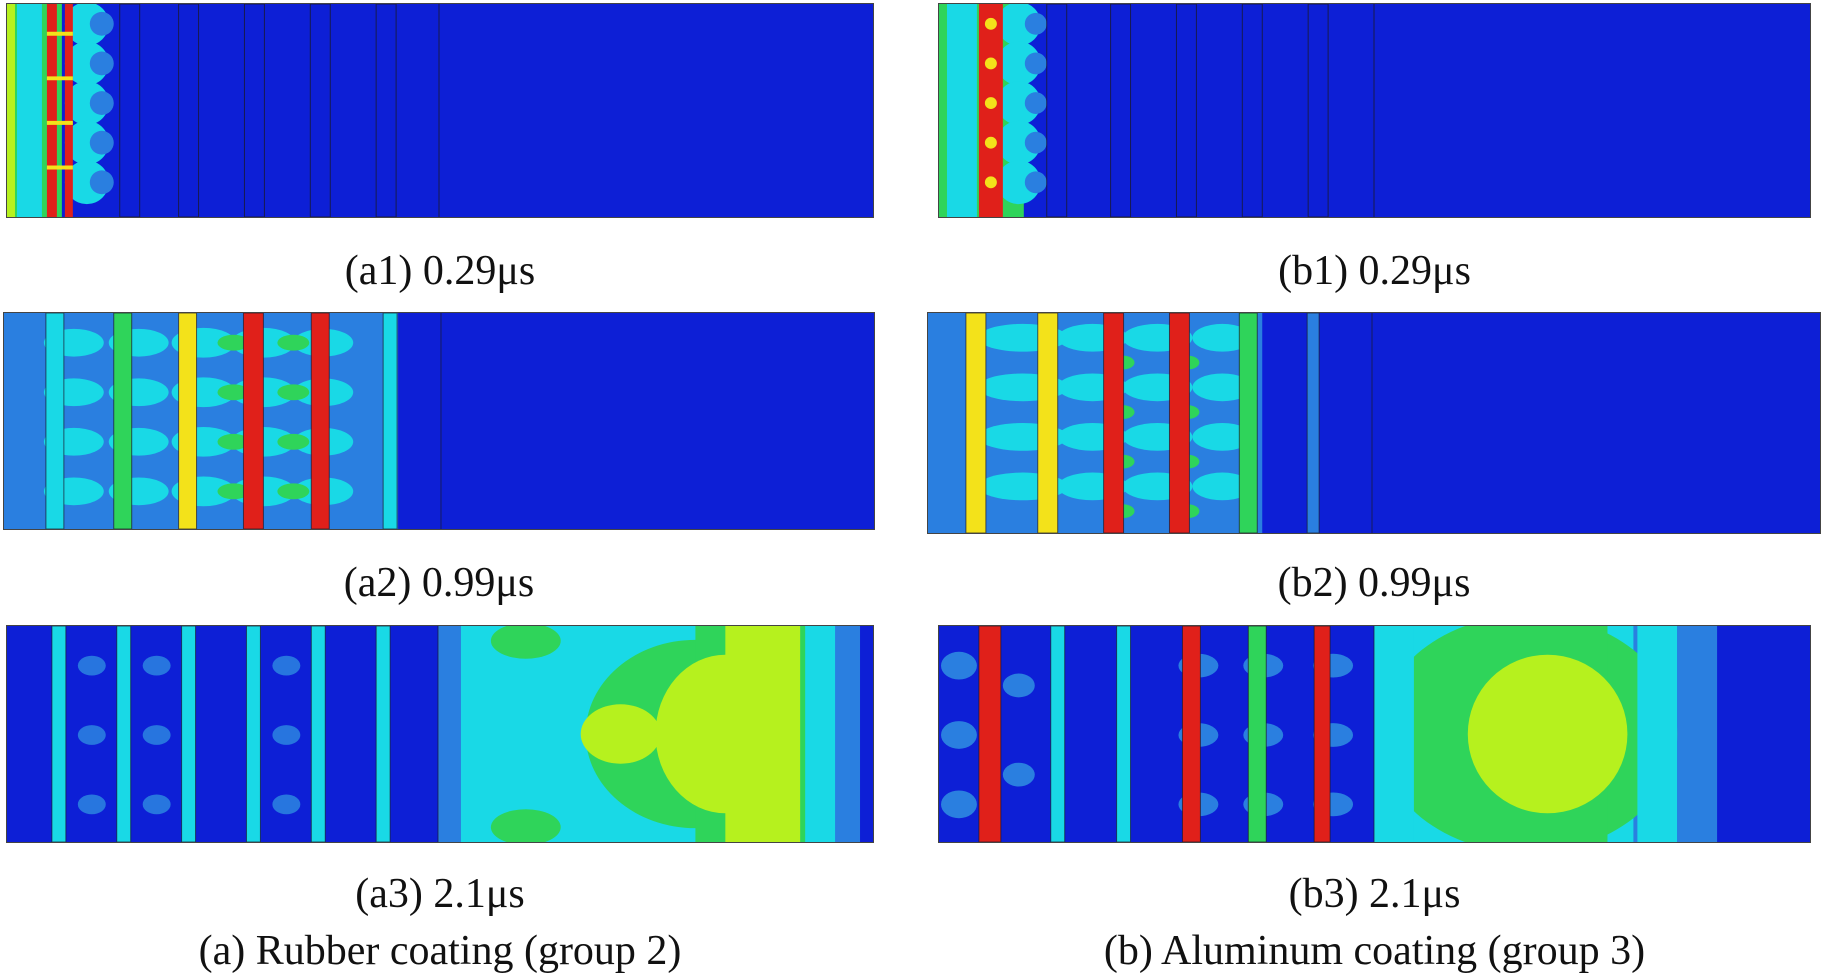 The width and height of the screenshot is (1823, 978). I want to click on contour-plot-a3, so click(440, 734).